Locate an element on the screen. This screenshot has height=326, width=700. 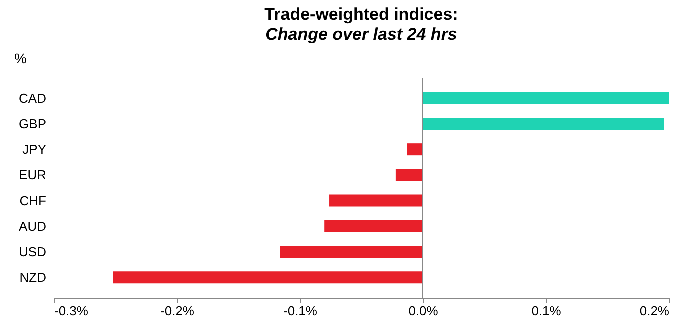
y-tick-label: EUR is located at coordinates (32, 175).